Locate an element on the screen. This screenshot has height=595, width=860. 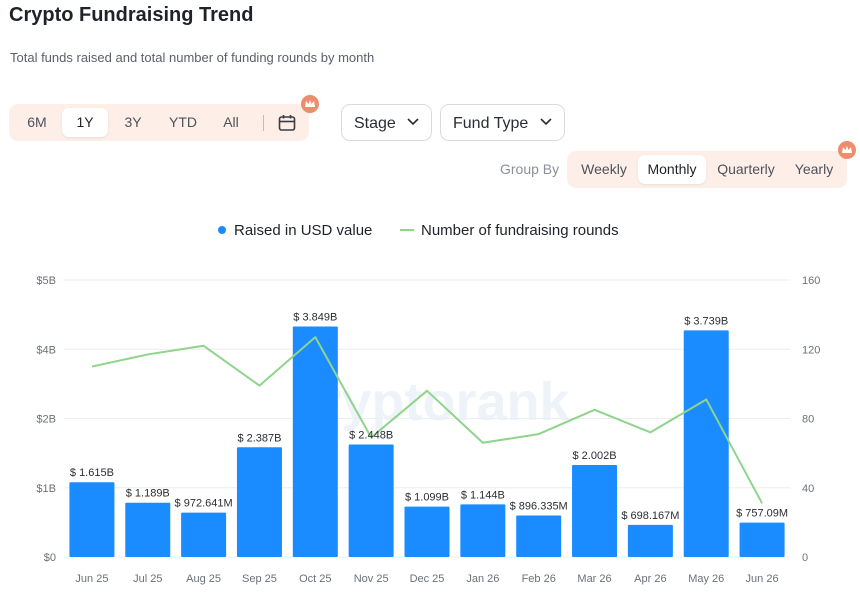
bar-value-label: $ 1.189B is located at coordinates (148, 494).